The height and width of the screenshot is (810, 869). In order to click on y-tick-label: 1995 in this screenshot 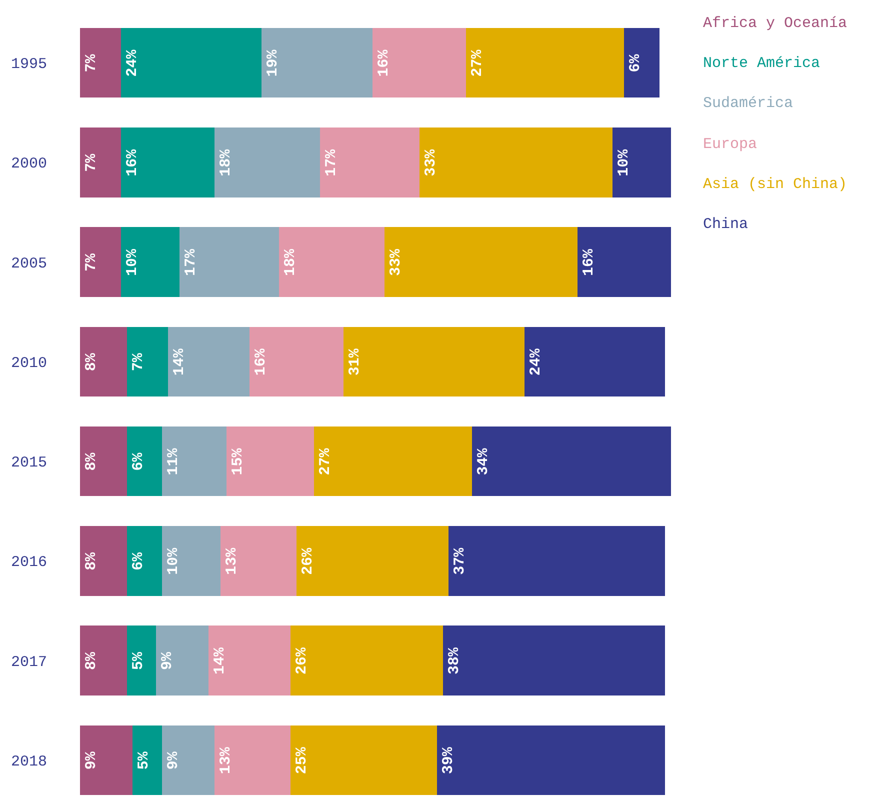, I will do `click(28, 65)`.